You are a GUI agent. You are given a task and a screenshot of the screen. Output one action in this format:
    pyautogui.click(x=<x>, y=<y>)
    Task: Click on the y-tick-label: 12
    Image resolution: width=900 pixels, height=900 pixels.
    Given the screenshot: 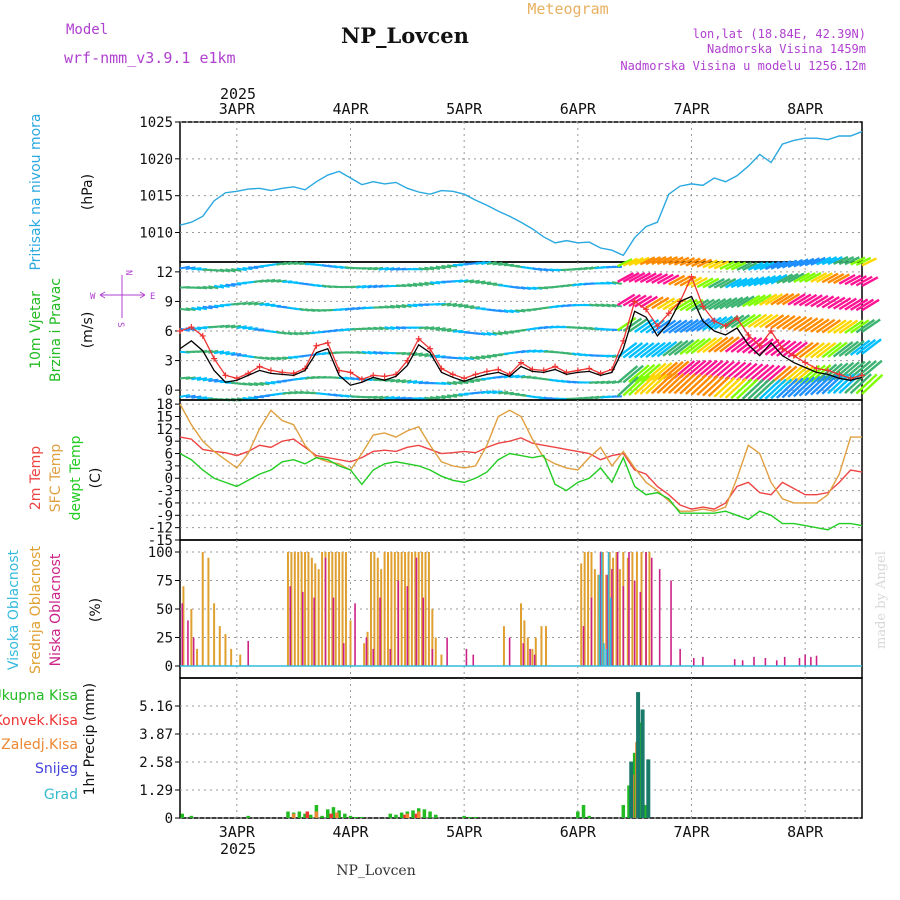 What is the action you would take?
    pyautogui.click(x=164, y=430)
    